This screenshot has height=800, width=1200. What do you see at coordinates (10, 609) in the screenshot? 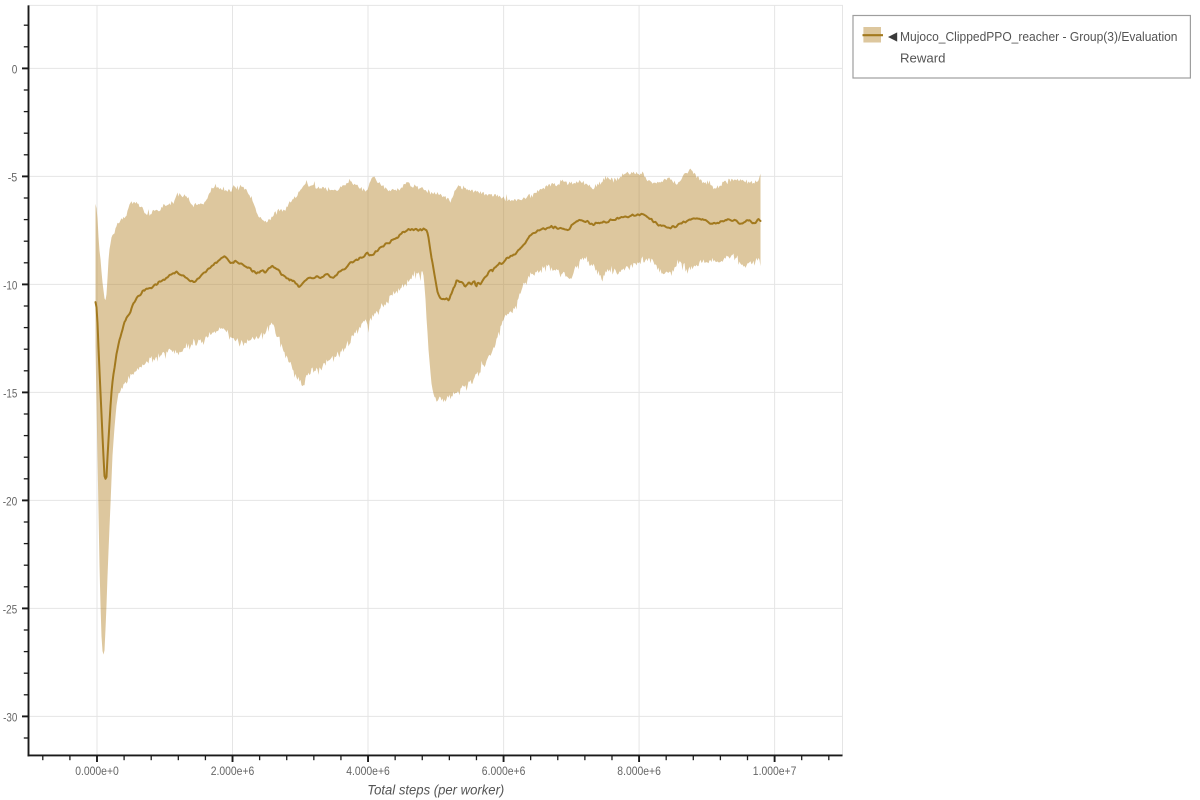
I see `svg-text: -25` at bounding box center [10, 609].